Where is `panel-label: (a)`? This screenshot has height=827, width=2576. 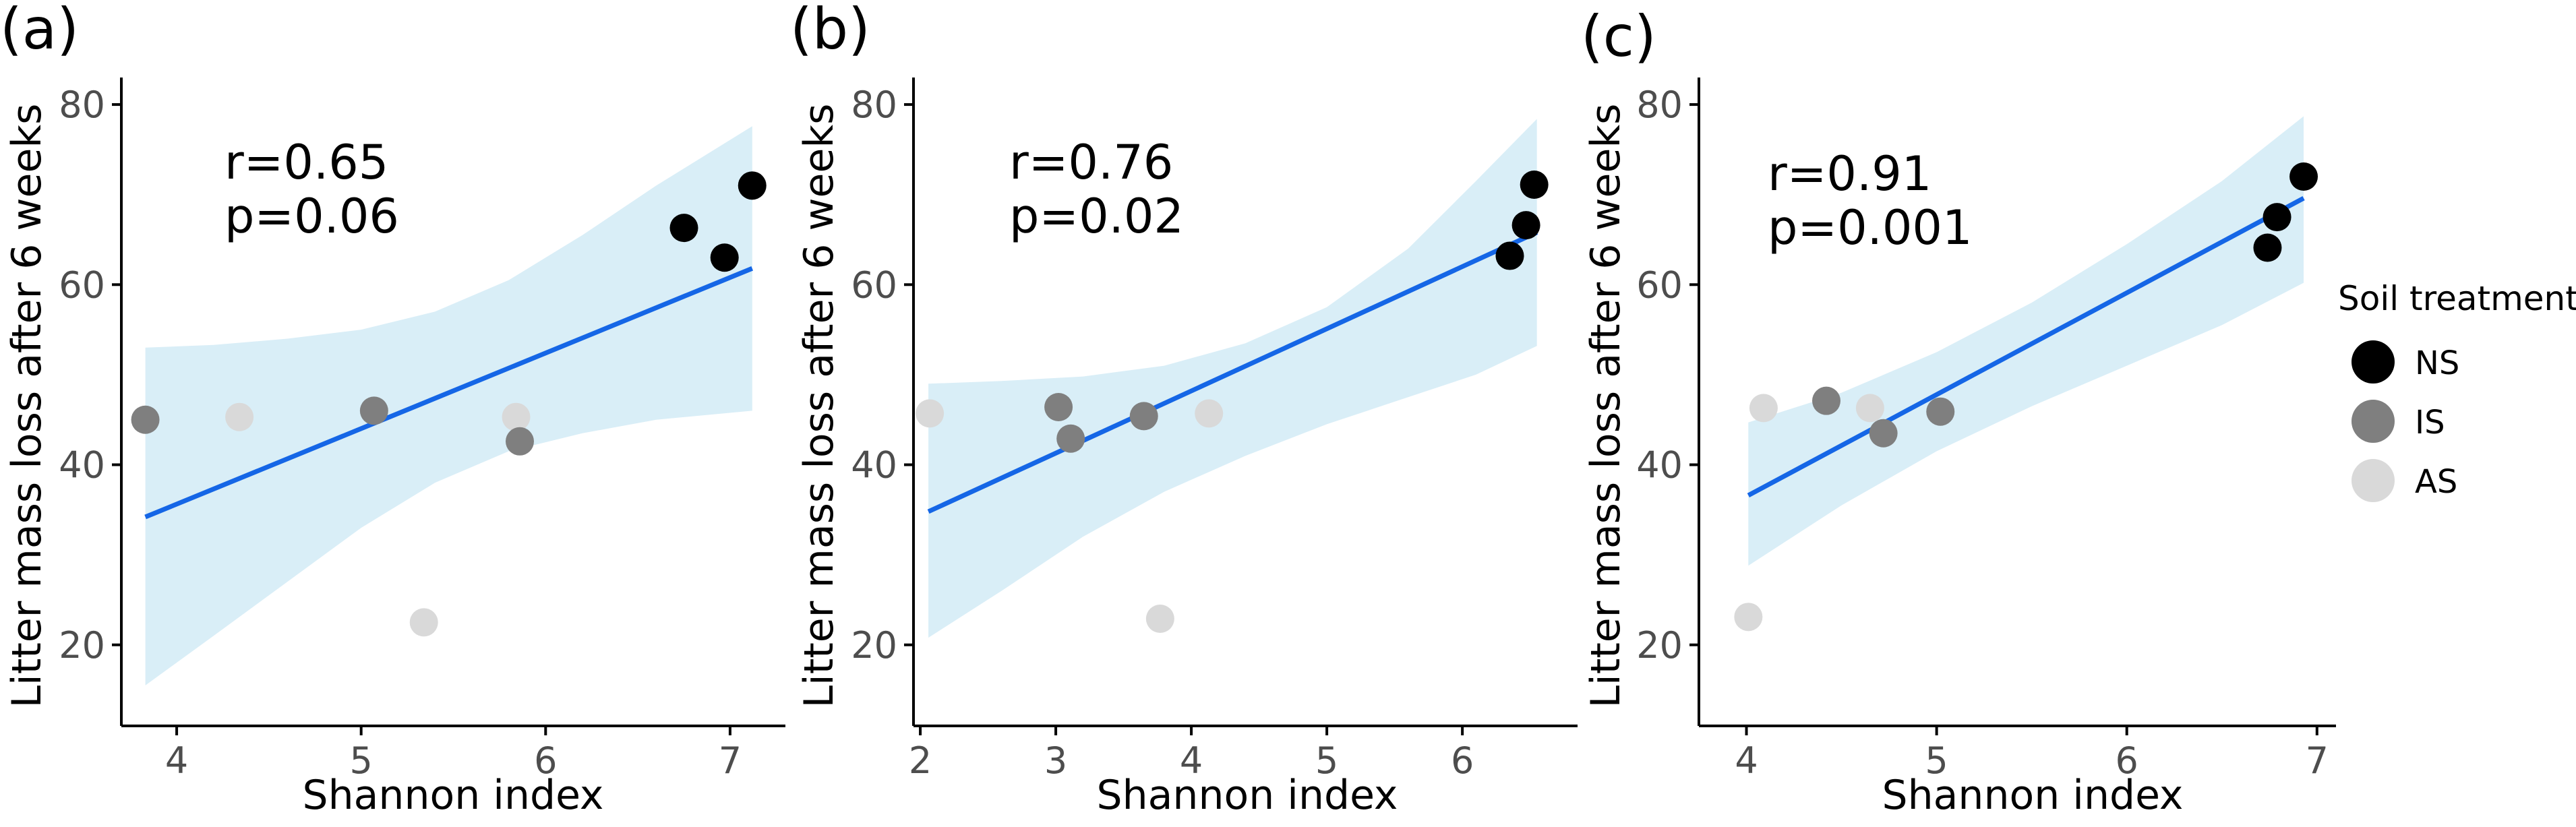
panel-label: (a) is located at coordinates (39, 31).